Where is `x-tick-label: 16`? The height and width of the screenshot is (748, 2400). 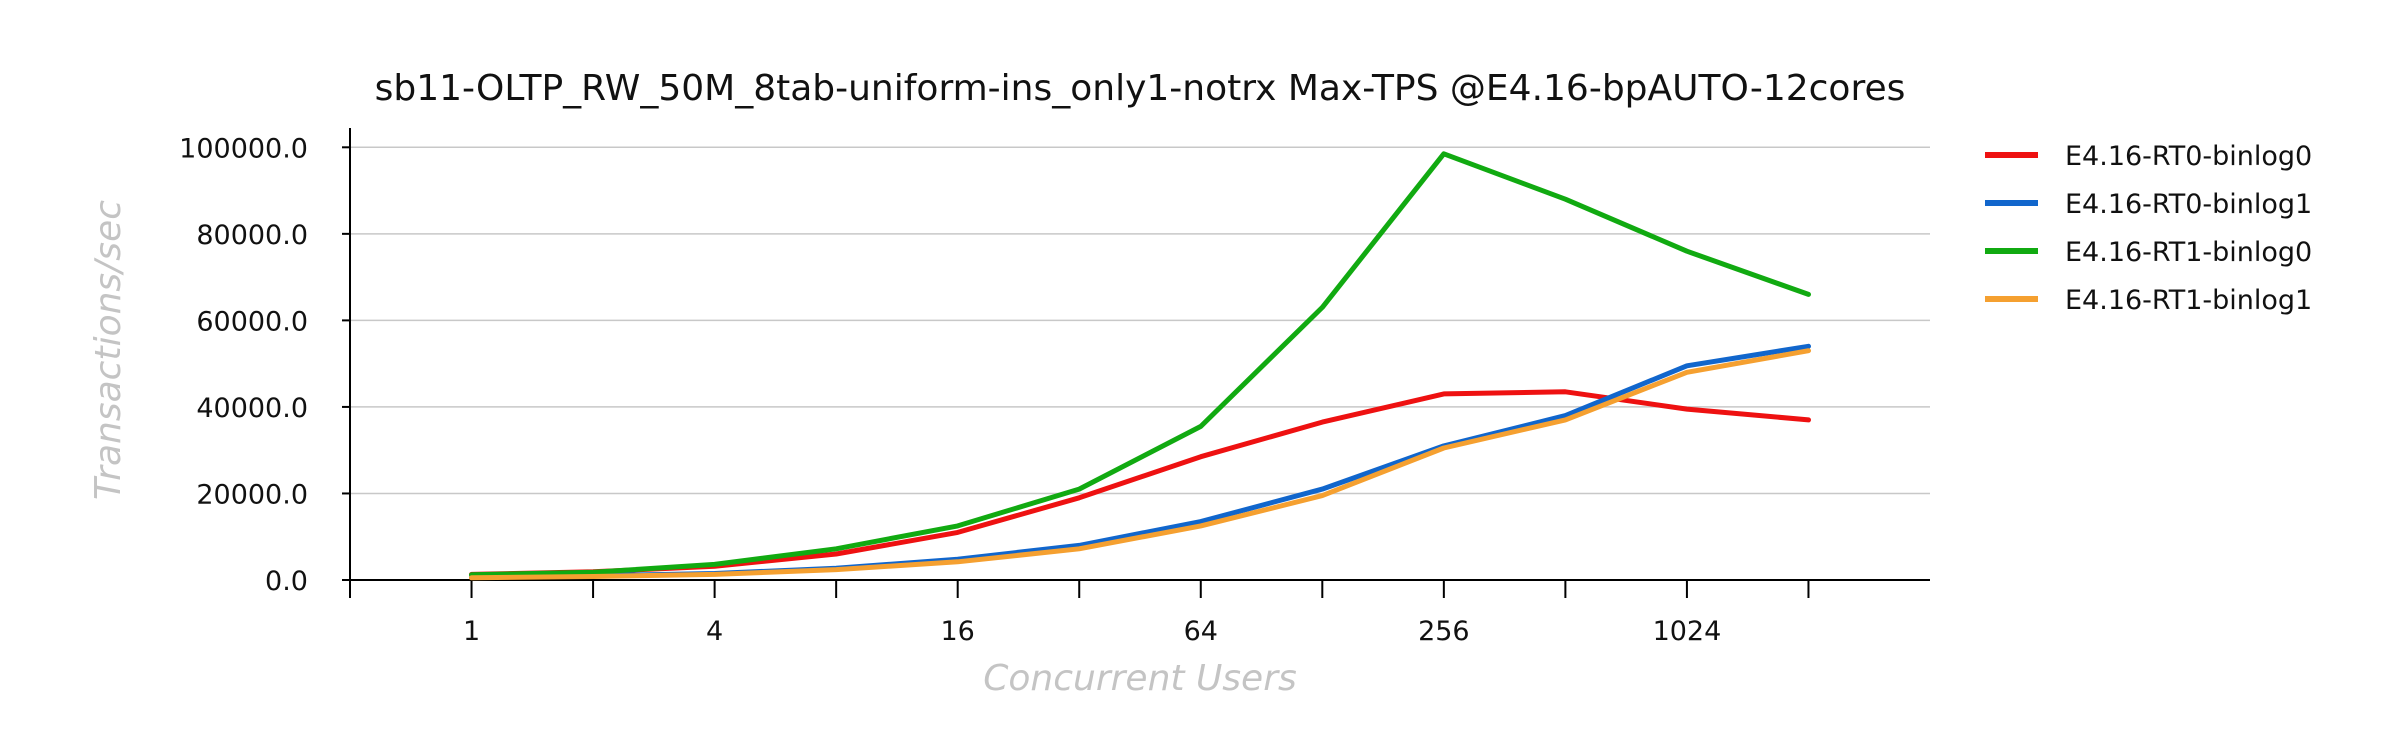
x-tick-label: 16 is located at coordinates (958, 631).